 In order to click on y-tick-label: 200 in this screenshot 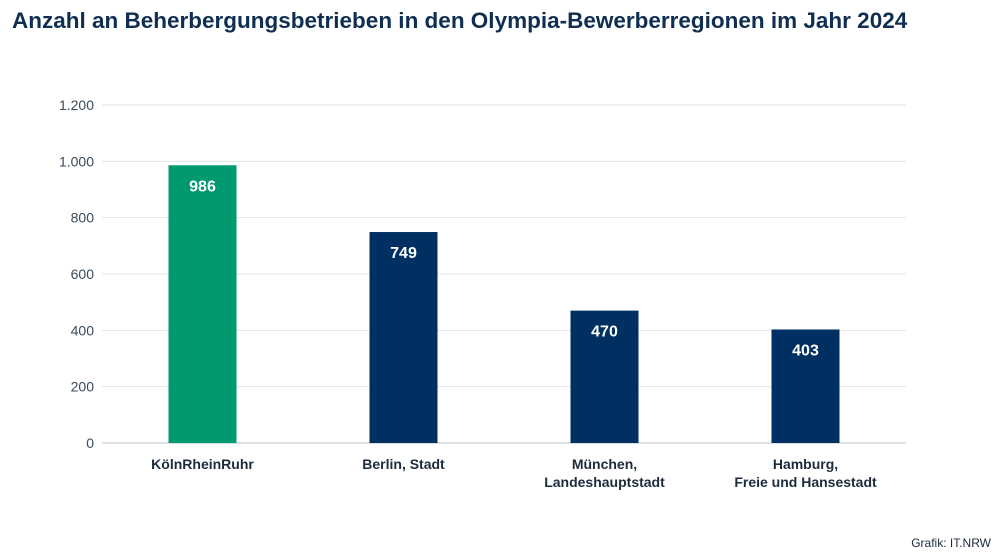, I will do `click(83, 387)`.